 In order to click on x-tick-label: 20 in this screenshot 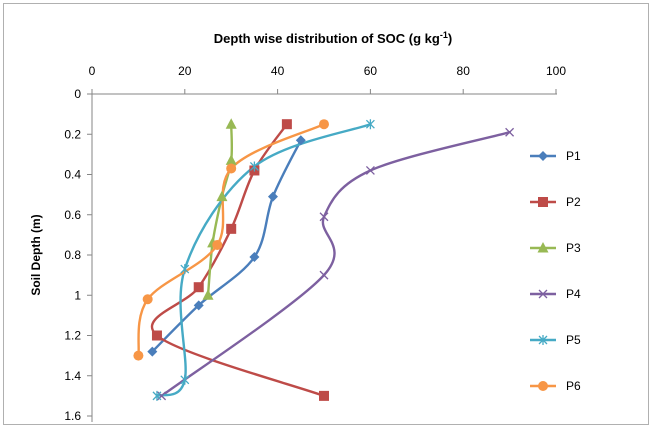, I will do `click(185, 71)`.